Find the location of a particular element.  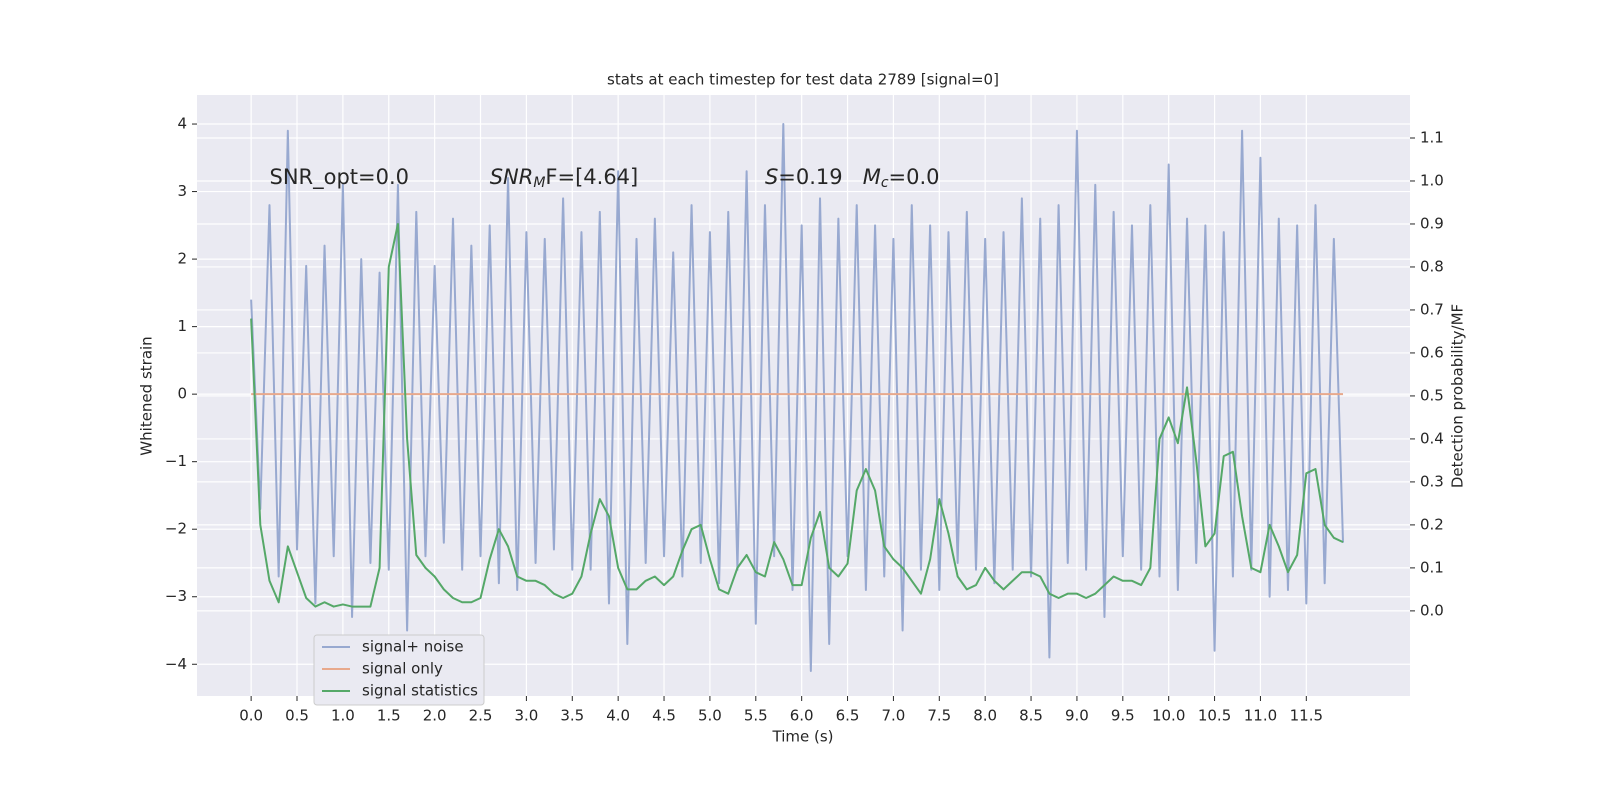

legend-label: signal only is located at coordinates (402, 669).